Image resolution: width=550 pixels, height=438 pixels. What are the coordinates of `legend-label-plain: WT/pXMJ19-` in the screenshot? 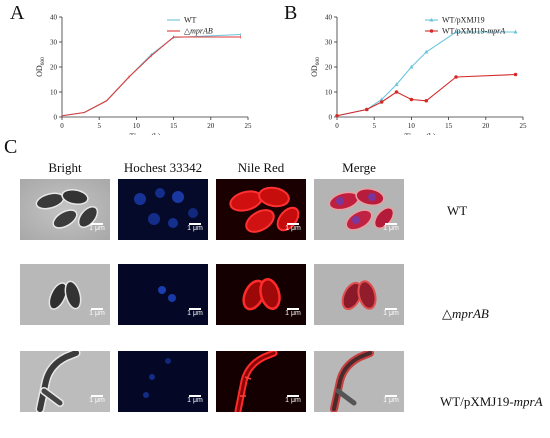 It's located at (465, 31).